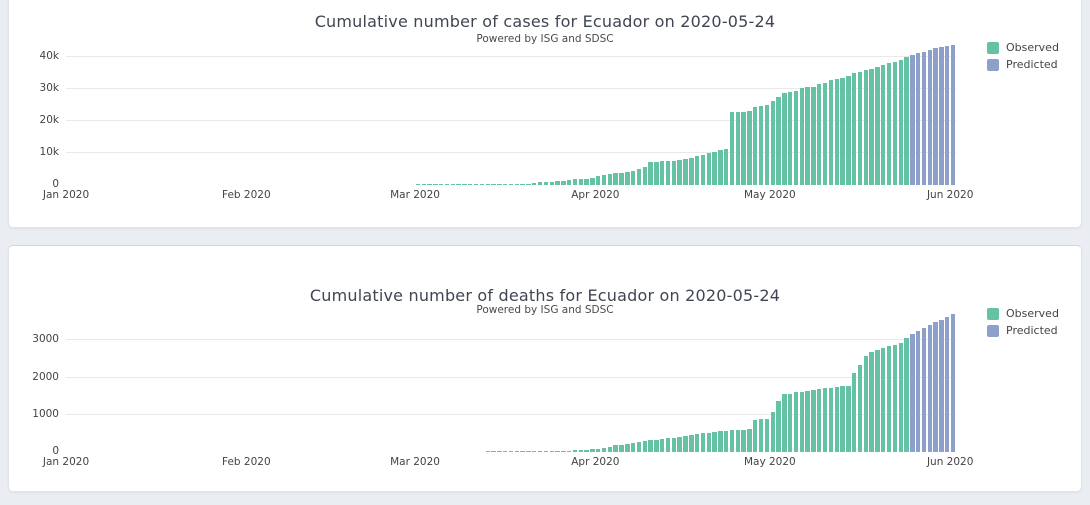 Image resolution: width=1090 pixels, height=505 pixels. What do you see at coordinates (769, 195) in the screenshot?
I see `x-tick-label: May 2020` at bounding box center [769, 195].